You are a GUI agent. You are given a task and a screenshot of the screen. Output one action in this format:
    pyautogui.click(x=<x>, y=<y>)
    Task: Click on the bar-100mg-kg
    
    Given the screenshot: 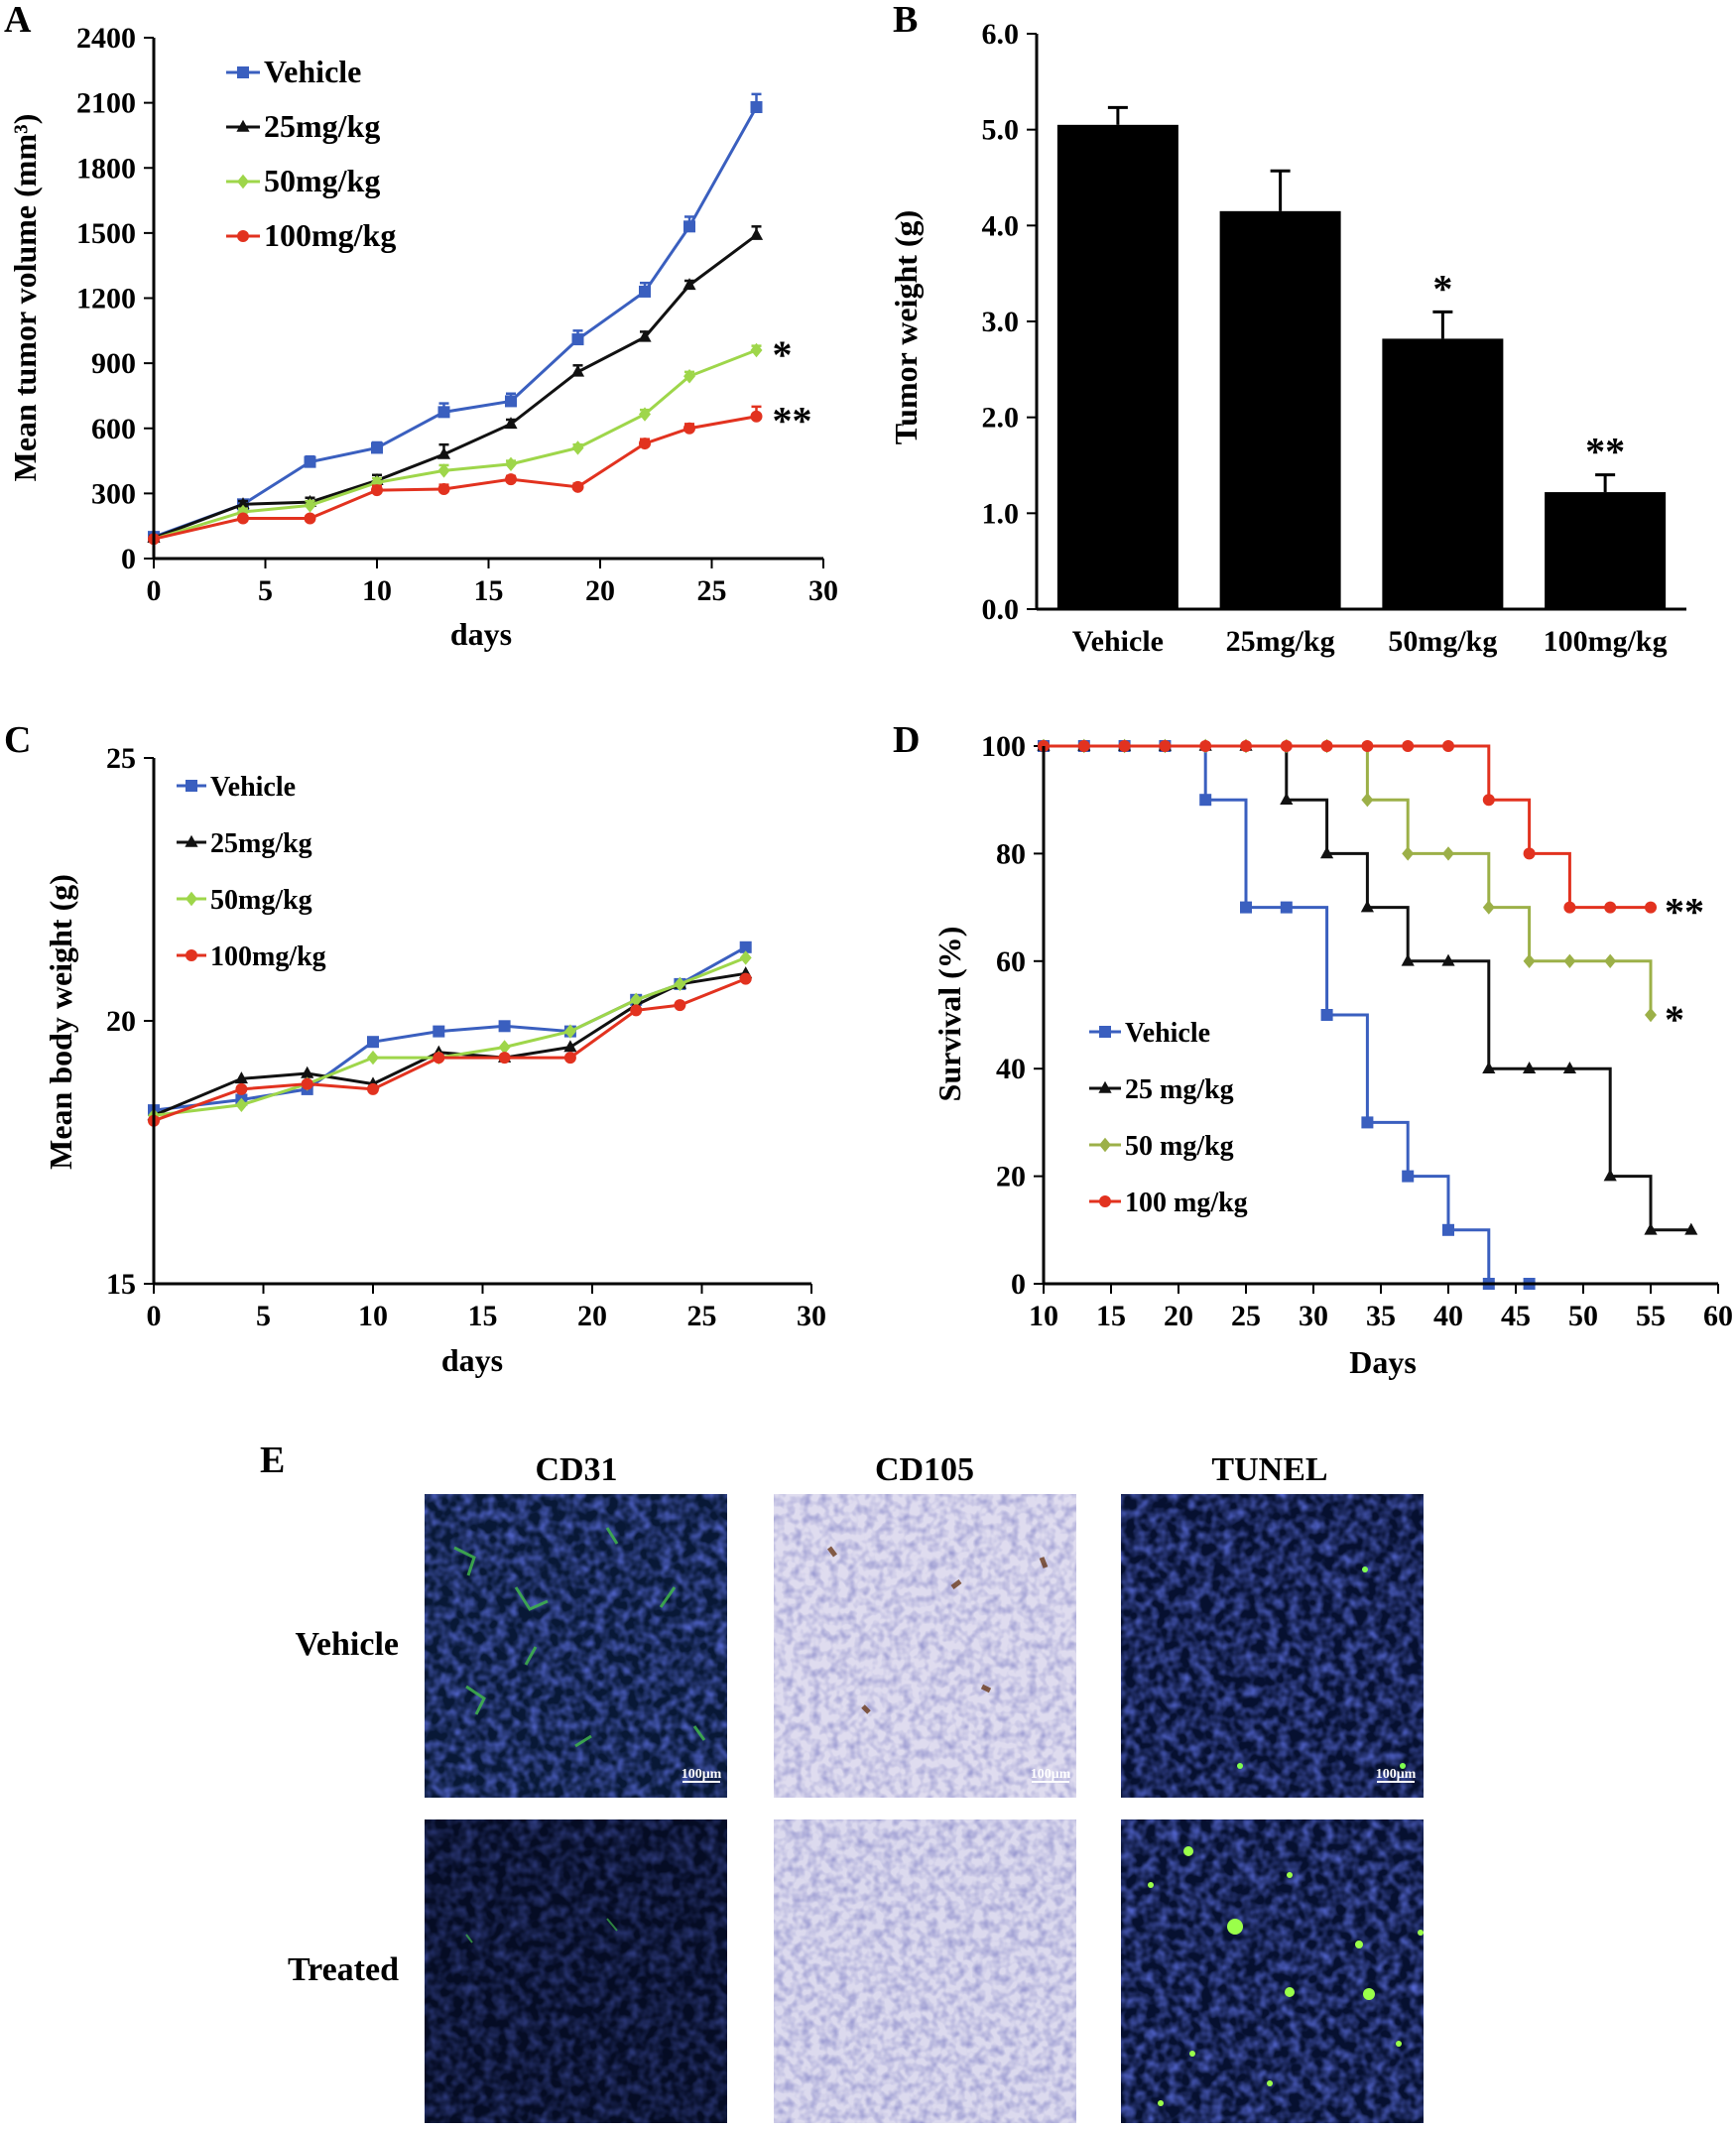 What is the action you would take?
    pyautogui.click(x=1606, y=550)
    